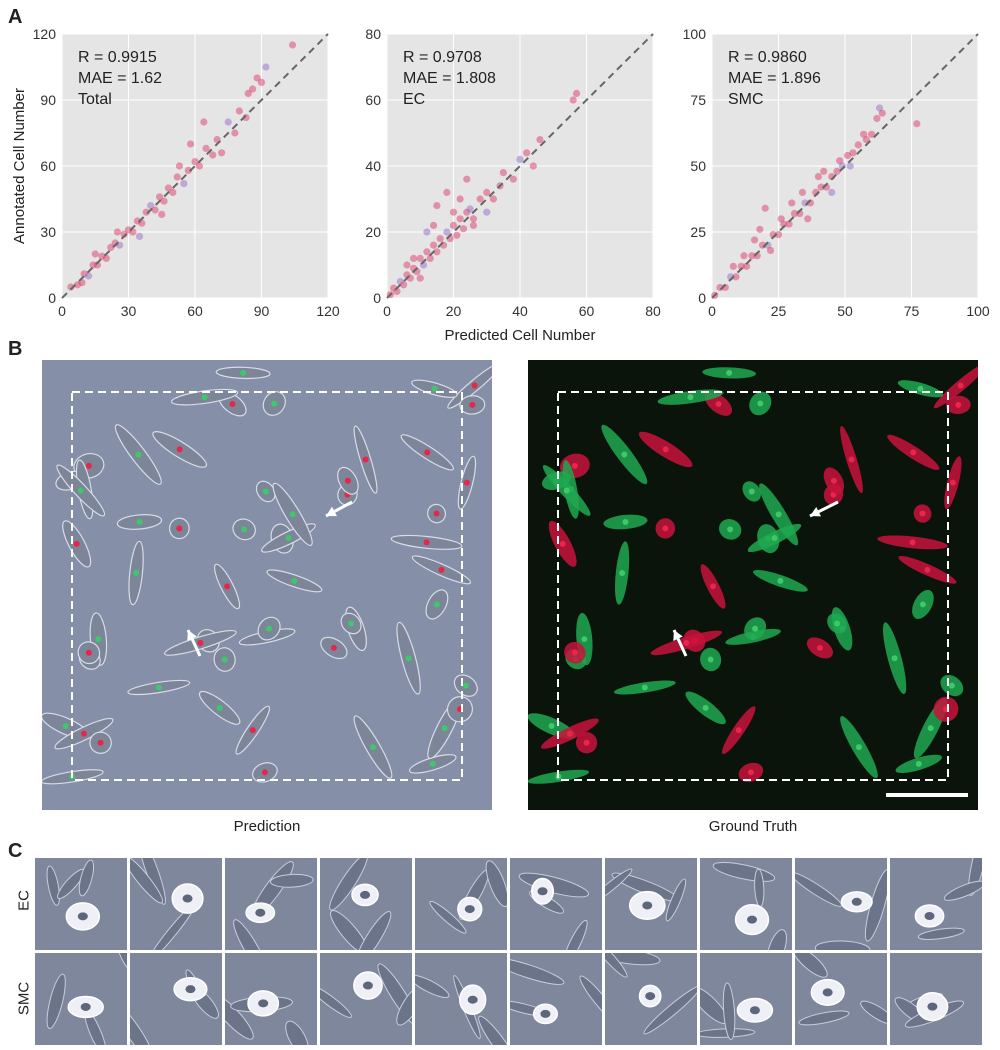 Image resolution: width=1000 pixels, height=1050 pixels. I want to click on y-tick-label: 90, so click(48, 100).